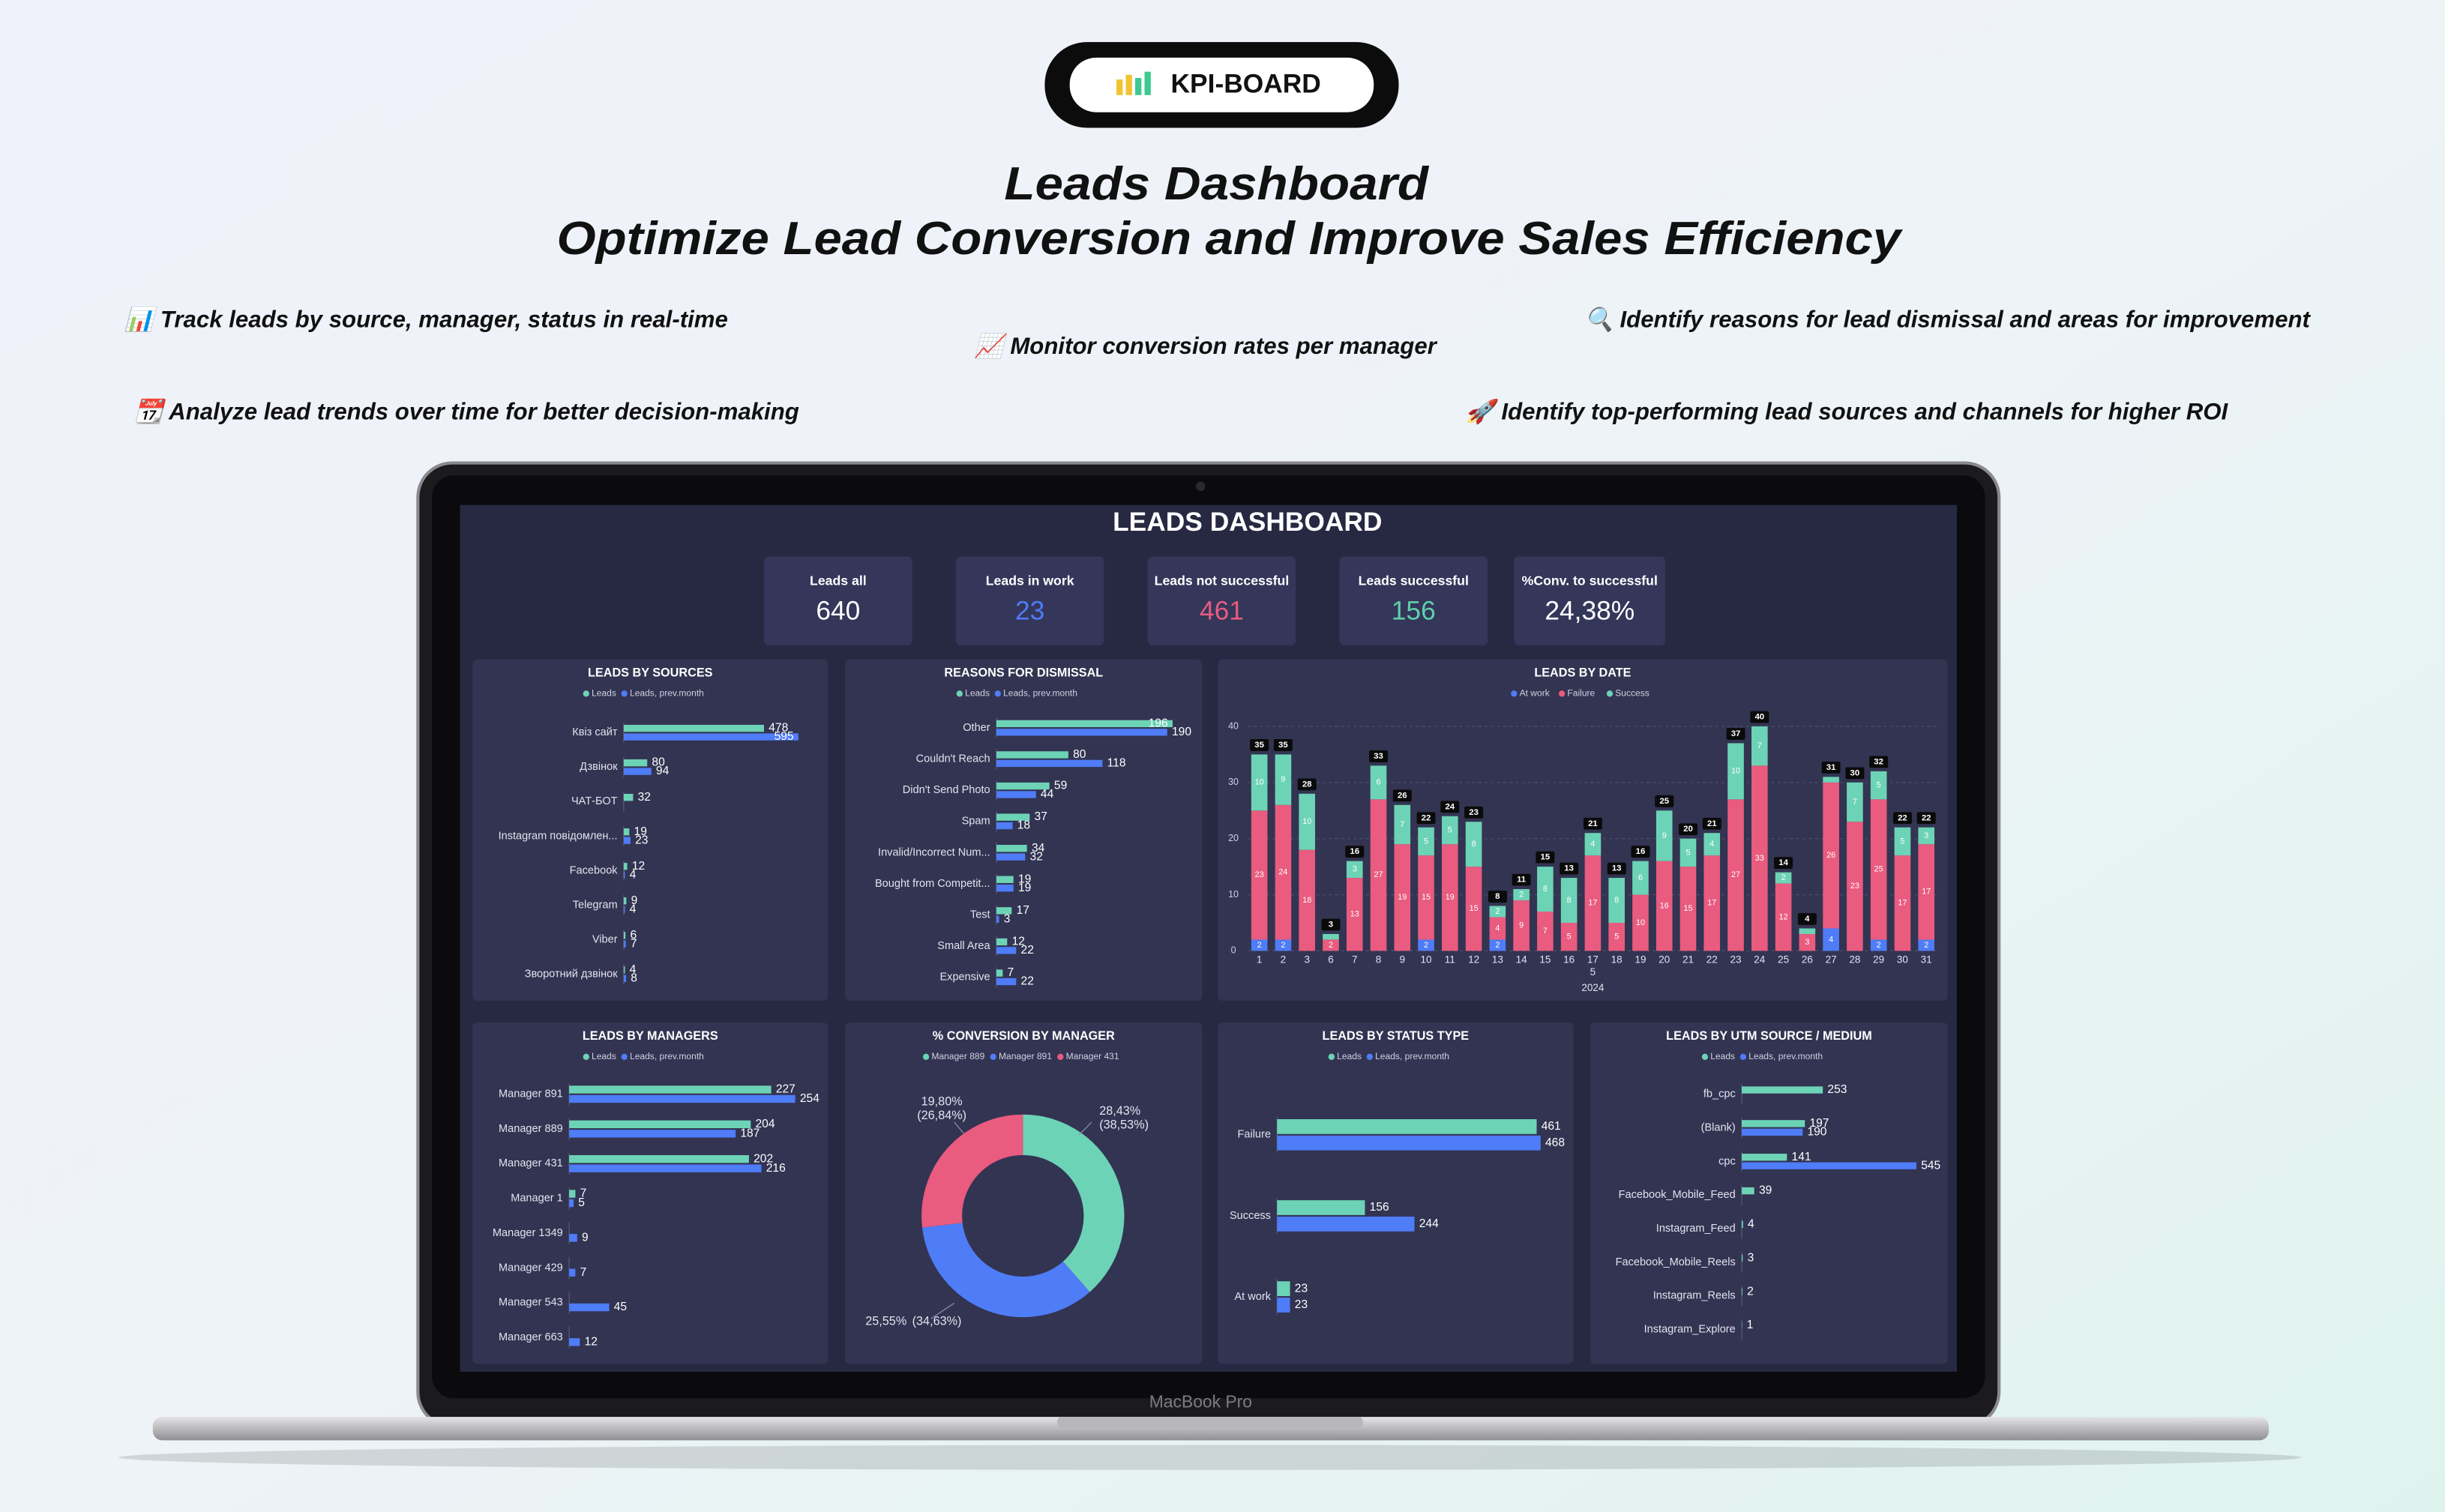 This screenshot has height=1512, width=2445. Describe the element at coordinates (1331, 959) in the screenshot. I see `x-tick-label: 6` at that location.